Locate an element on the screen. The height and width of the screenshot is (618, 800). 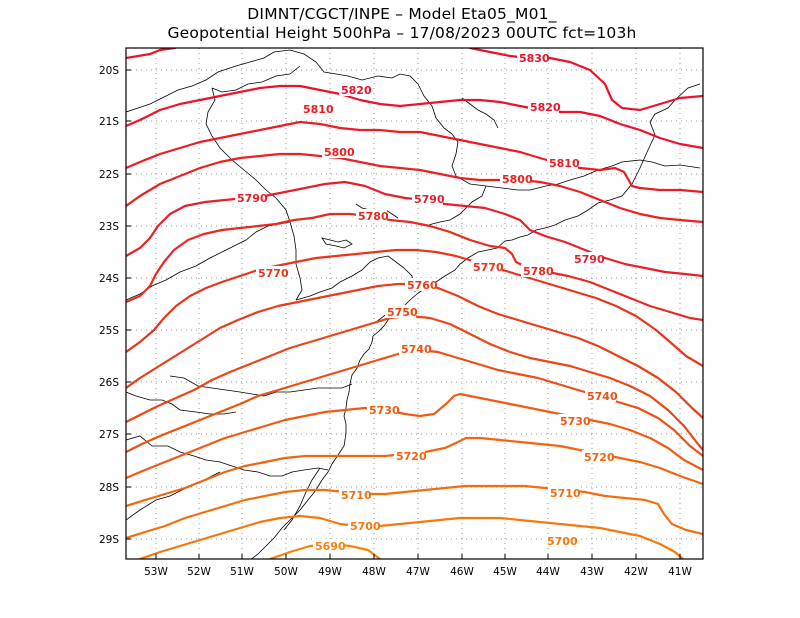
border-sp-mg is located at coordinates (272, 81).